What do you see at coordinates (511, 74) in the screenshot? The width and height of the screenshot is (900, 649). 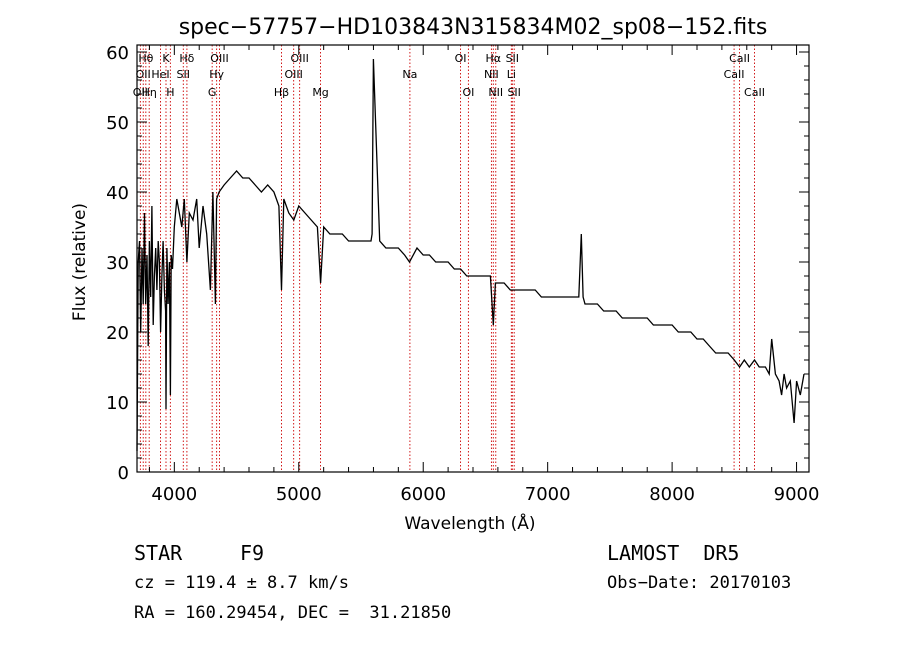 I see `spectral-line-label-22: Li` at bounding box center [511, 74].